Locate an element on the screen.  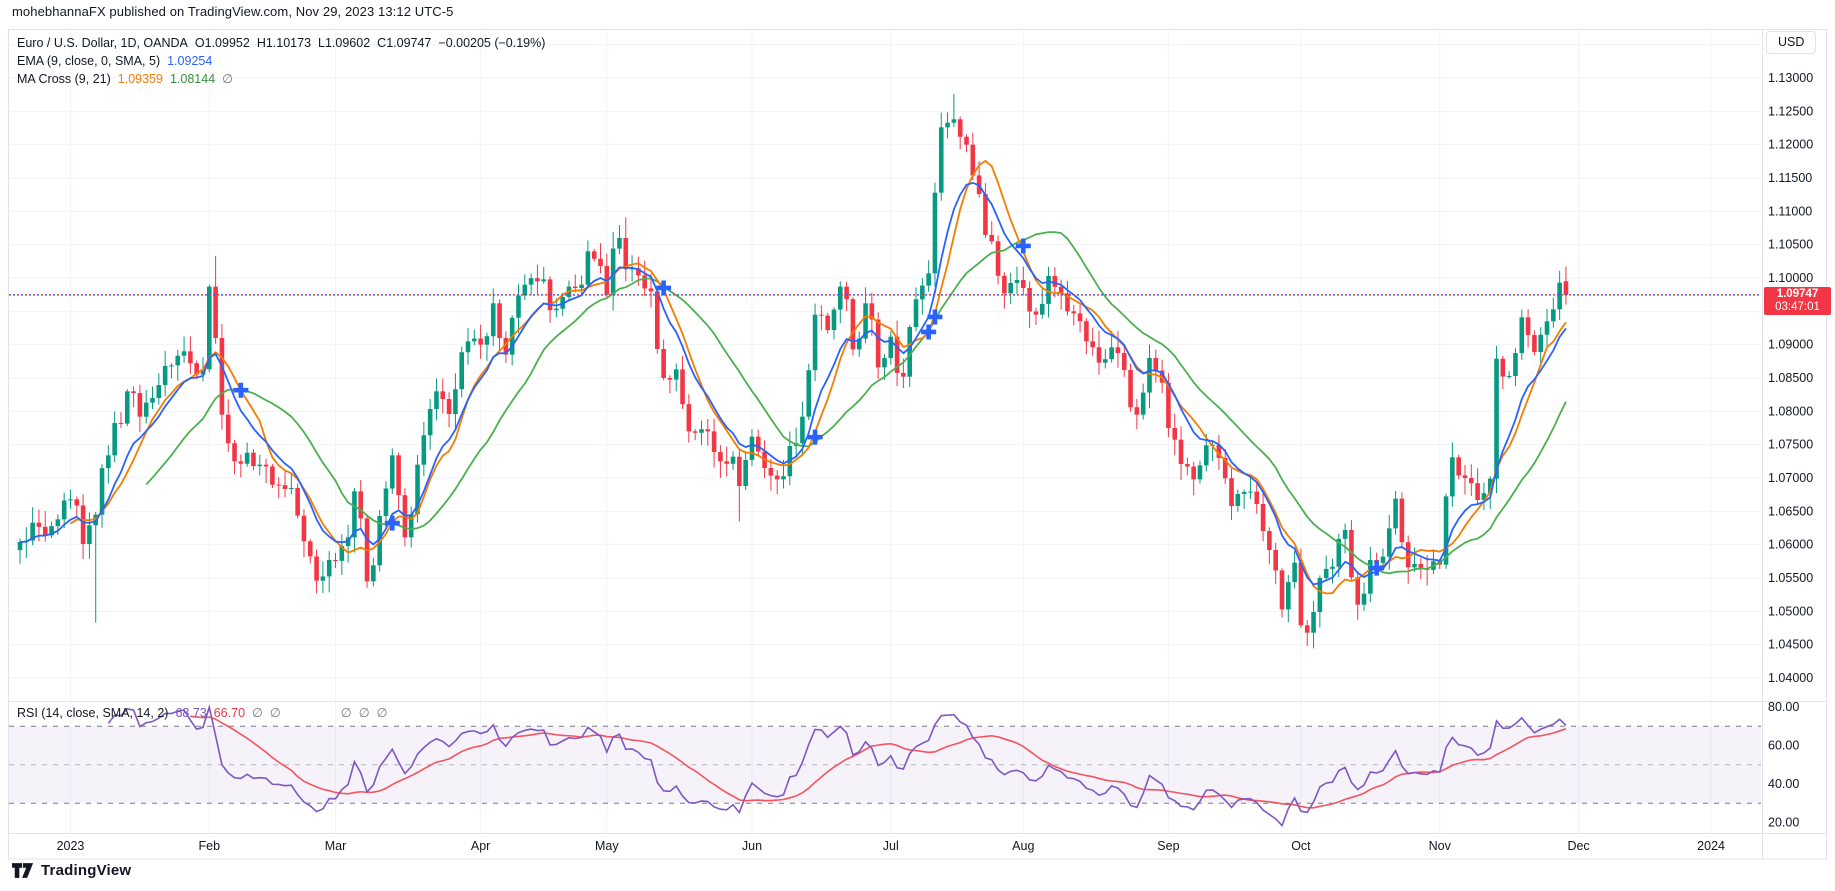
last-price-value: 1.09747 is located at coordinates (1797, 294).